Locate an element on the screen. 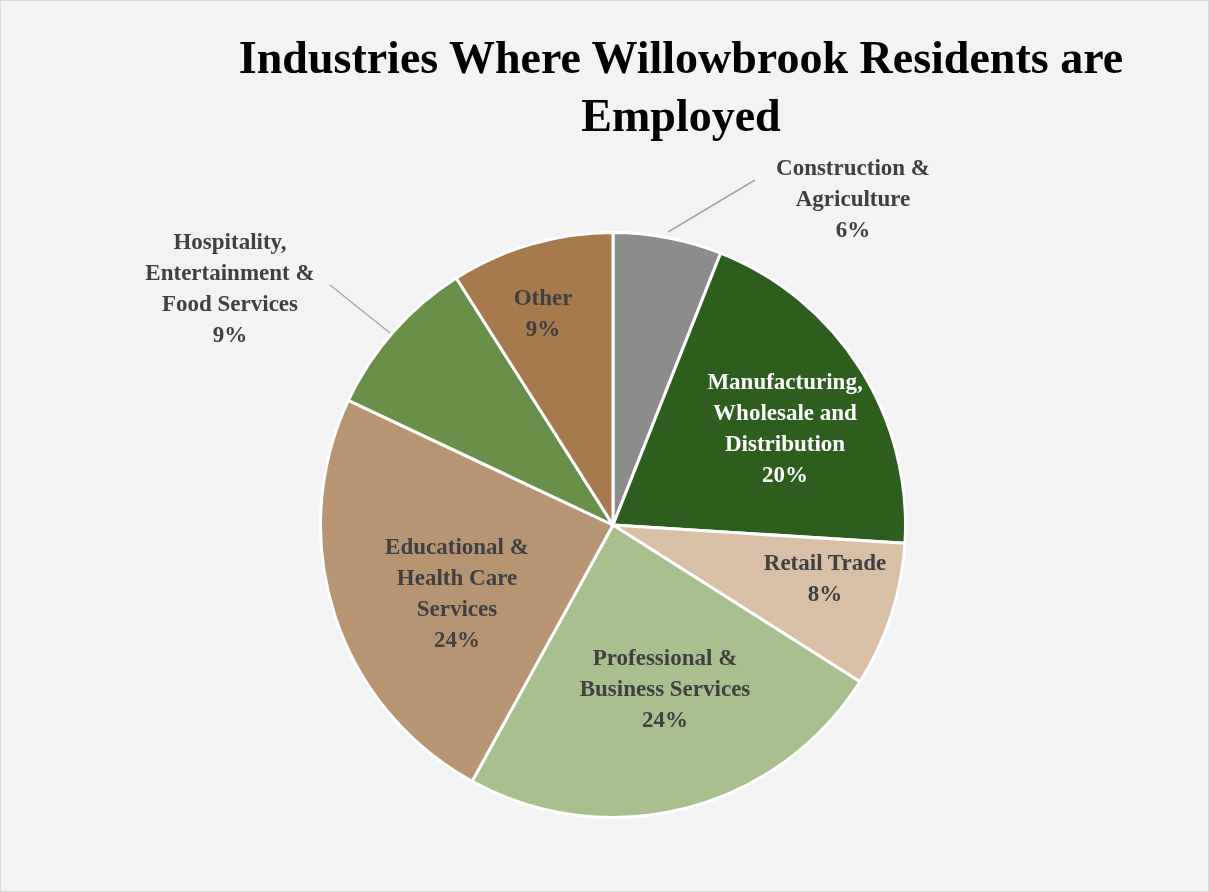 This screenshot has height=892, width=1209. data-label: 20% is located at coordinates (785, 475).